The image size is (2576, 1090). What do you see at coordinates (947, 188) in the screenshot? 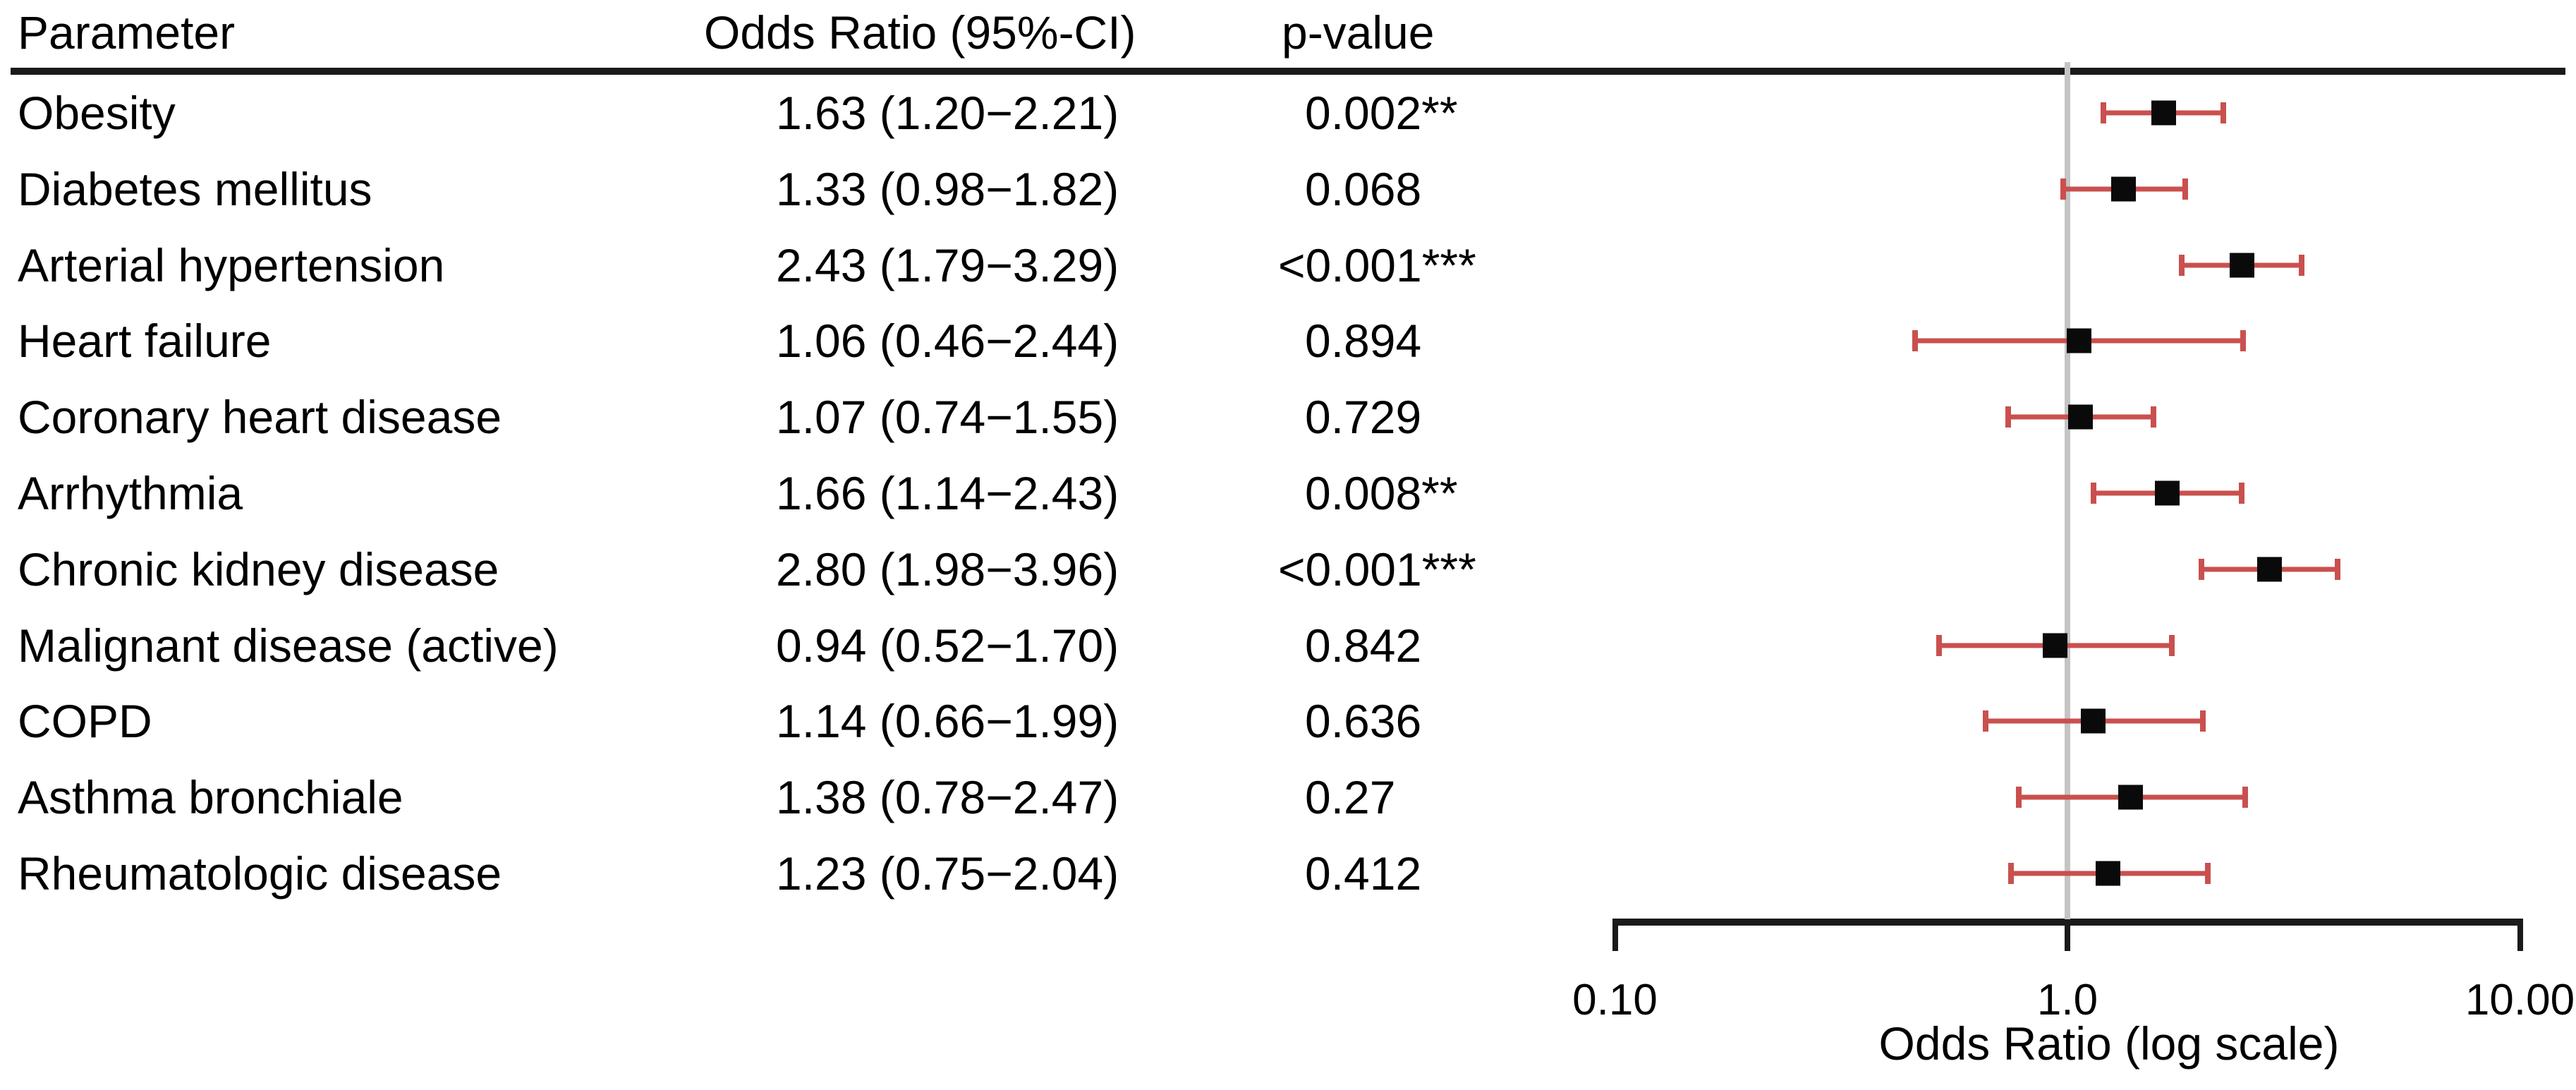
I see `or-ci-value: 1.33 (0.98−1.82)` at bounding box center [947, 188].